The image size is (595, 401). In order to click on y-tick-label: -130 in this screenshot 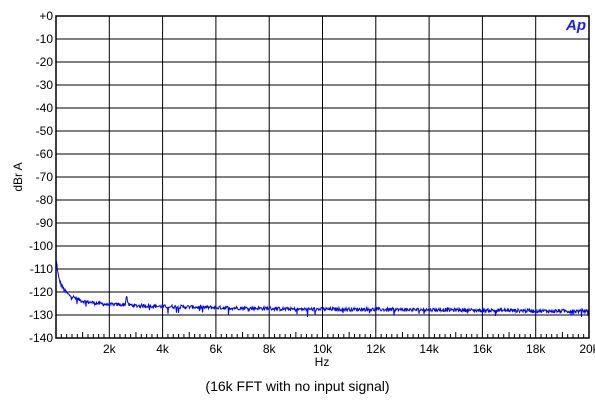, I will do `click(41, 315)`.